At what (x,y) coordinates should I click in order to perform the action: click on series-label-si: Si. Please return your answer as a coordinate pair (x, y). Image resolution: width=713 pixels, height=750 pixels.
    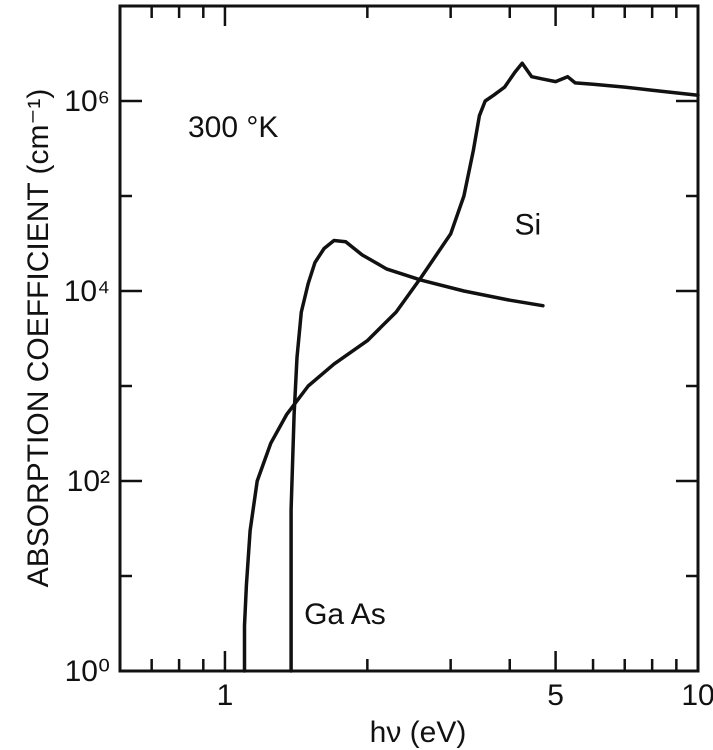
    Looking at the image, I should click on (528, 225).